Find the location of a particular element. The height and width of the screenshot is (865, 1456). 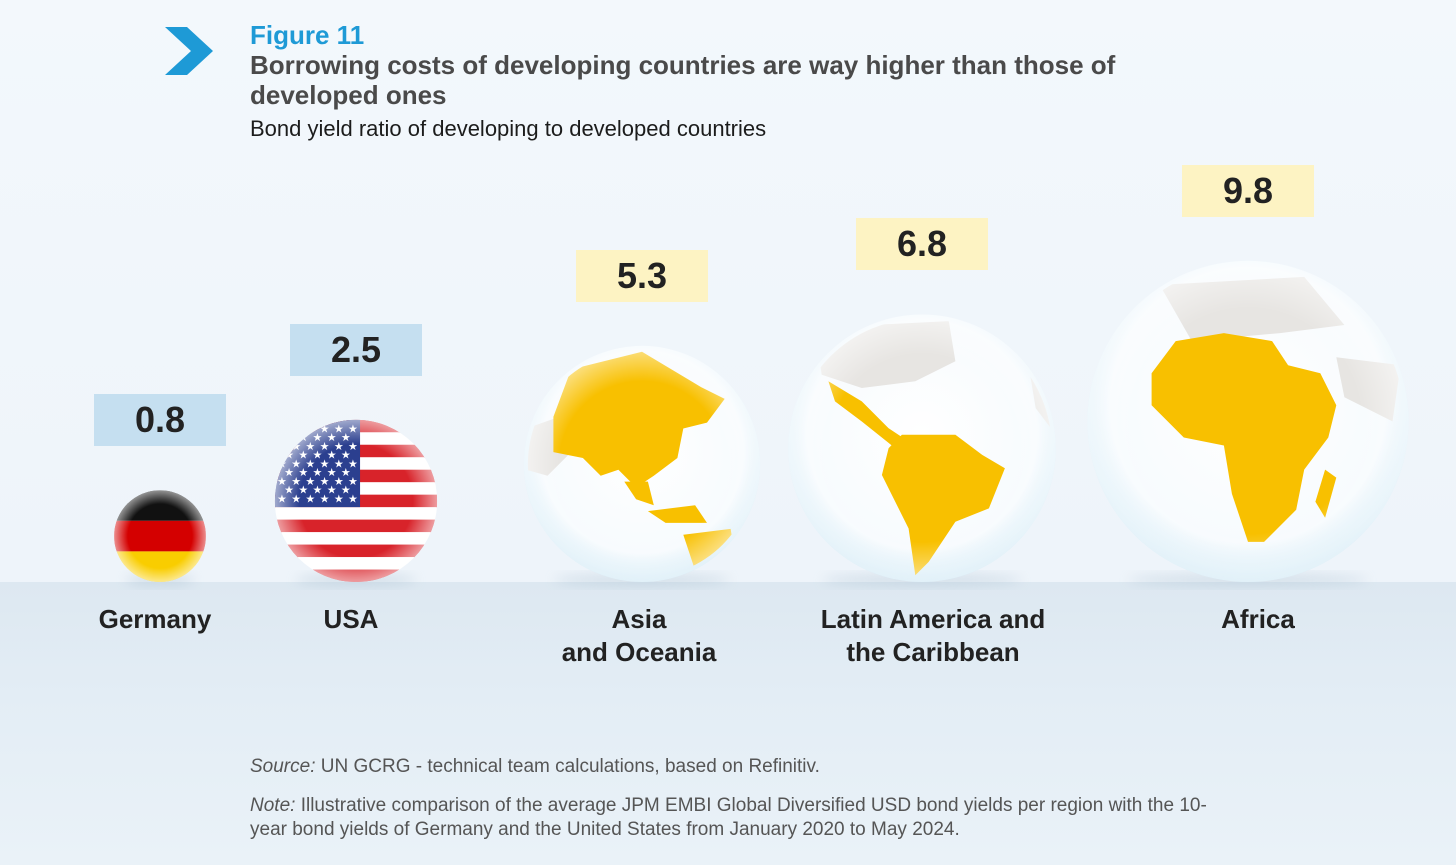

category-label: Germany is located at coordinates (155, 619).